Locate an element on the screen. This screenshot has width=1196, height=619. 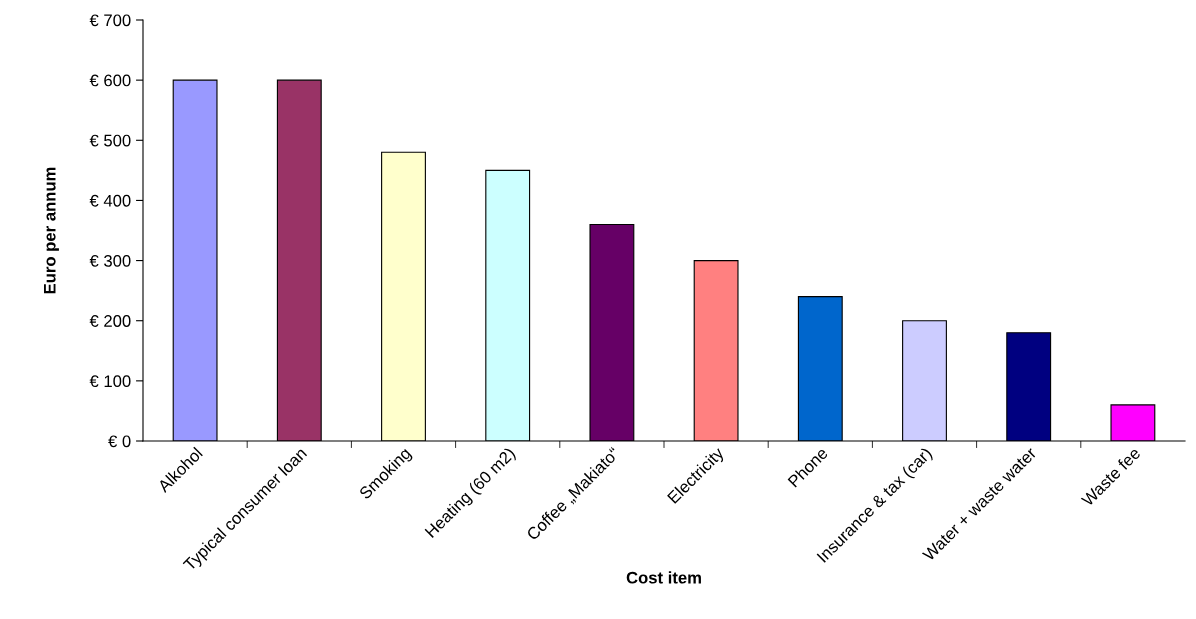
y-tick-label: € 300 is located at coordinates (110, 260).